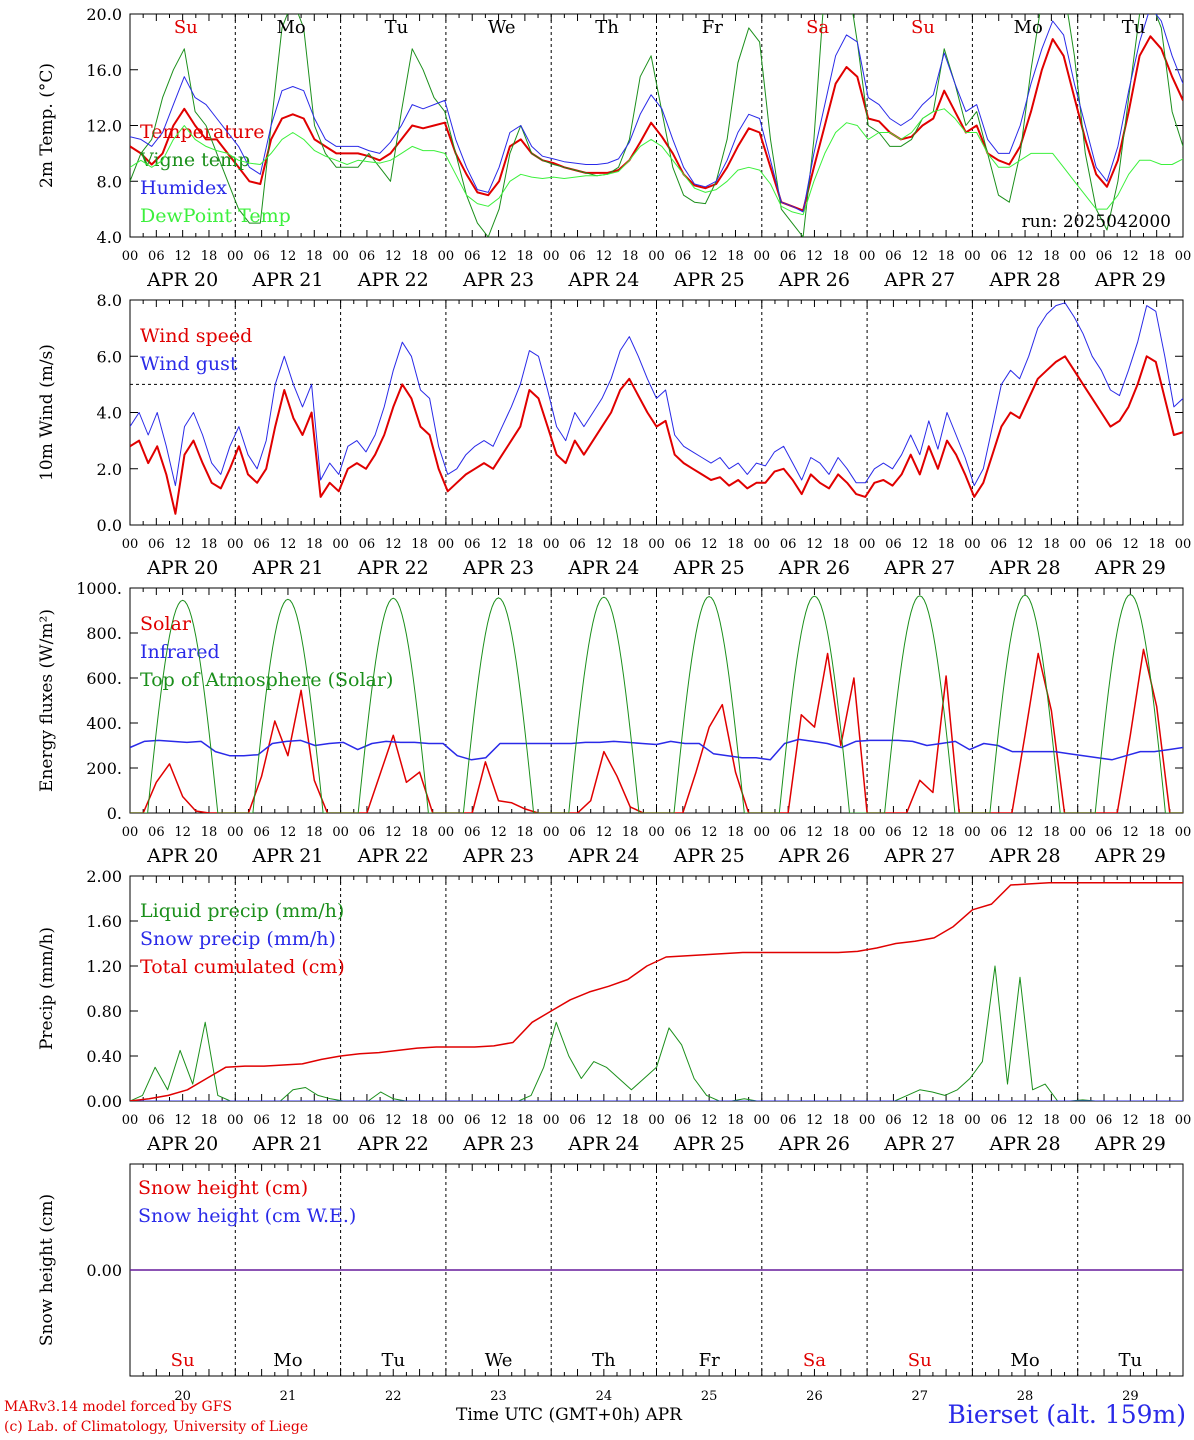 The image size is (1194, 1440). What do you see at coordinates (814, 280) in the screenshot?
I see `date-label: APR 26` at bounding box center [814, 280].